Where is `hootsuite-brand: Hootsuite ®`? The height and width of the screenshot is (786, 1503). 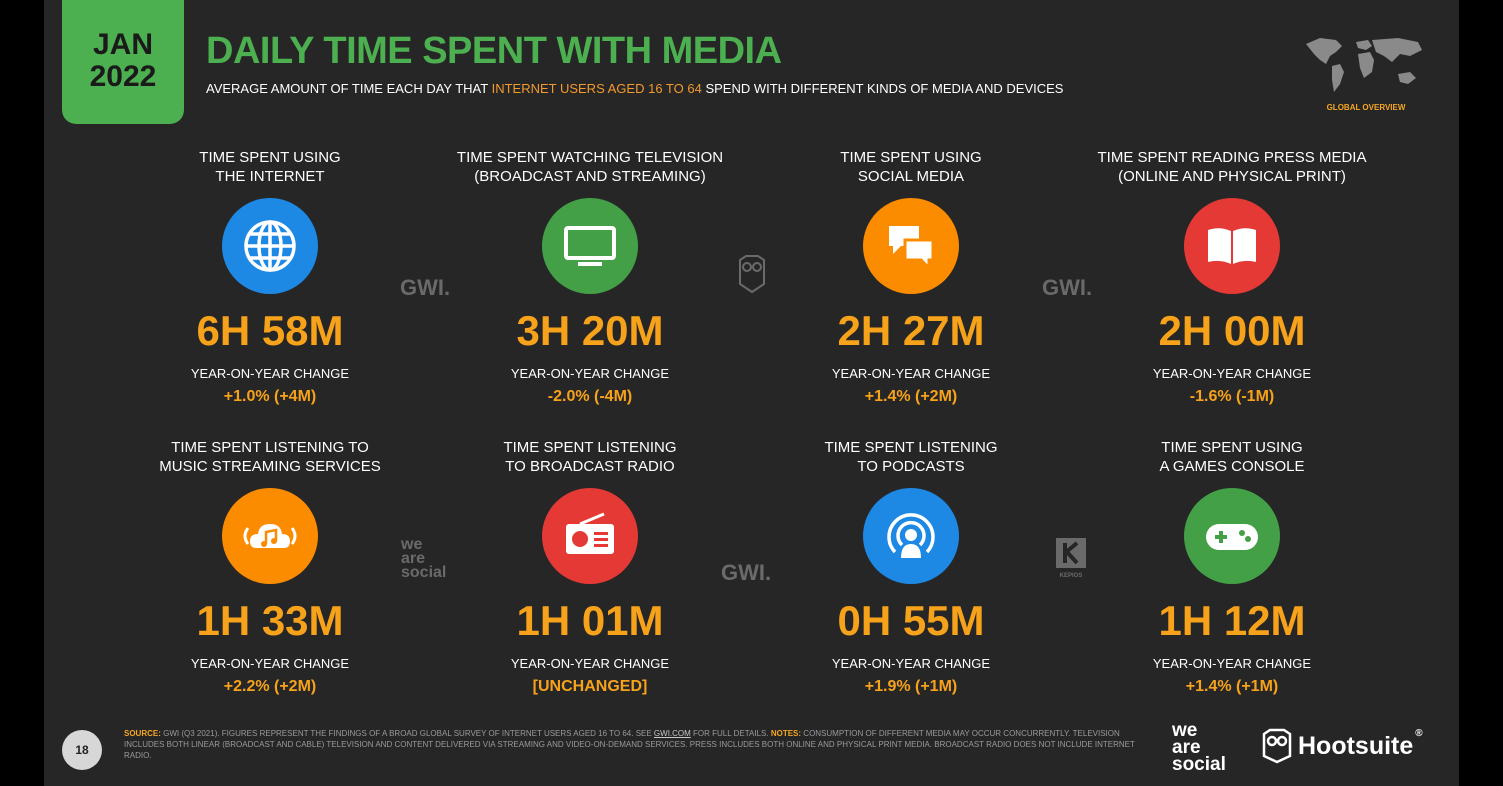 hootsuite-brand: Hootsuite ® is located at coordinates (1342, 746).